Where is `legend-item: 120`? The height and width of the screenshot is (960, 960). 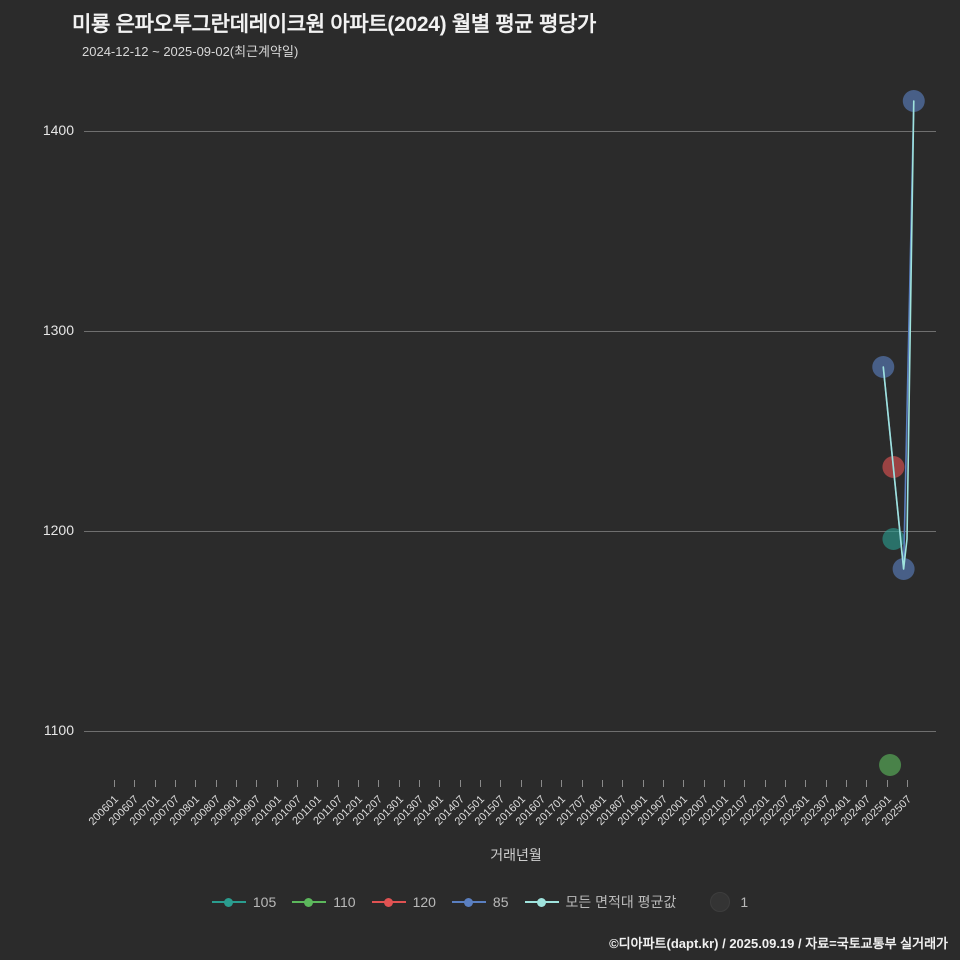
legend-item: 120 is located at coordinates (403, 902).